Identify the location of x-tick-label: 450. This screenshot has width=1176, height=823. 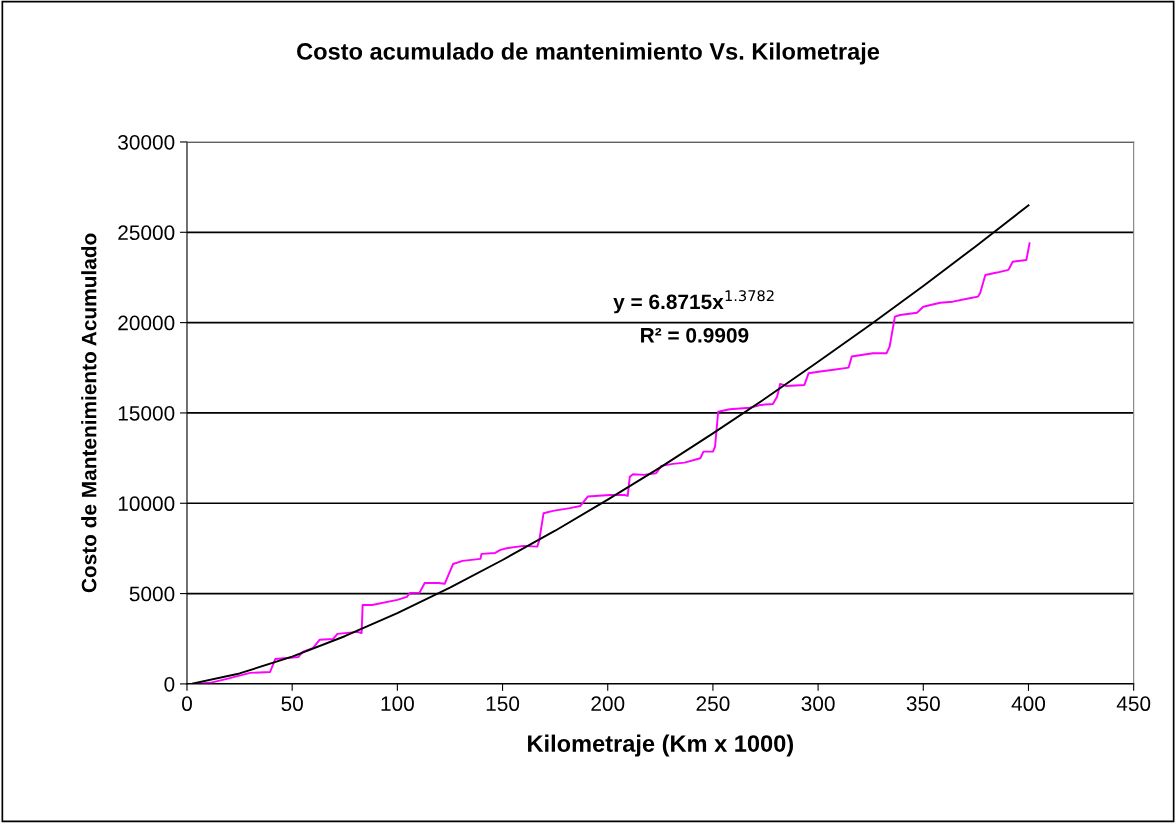
(1133, 704).